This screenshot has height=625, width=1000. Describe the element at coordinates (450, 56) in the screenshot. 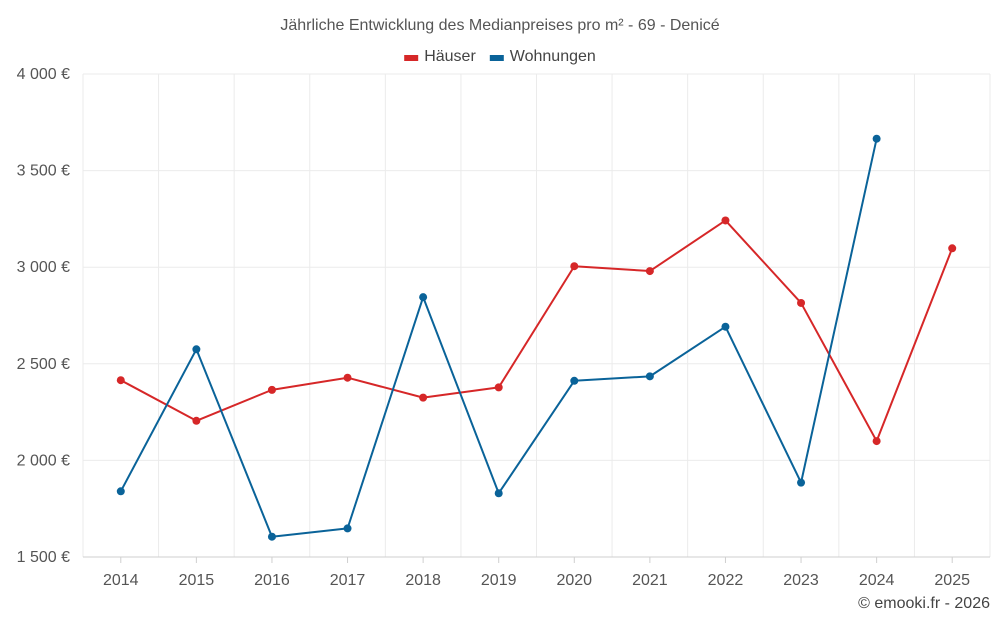

I see `legend-label: Häuser` at that location.